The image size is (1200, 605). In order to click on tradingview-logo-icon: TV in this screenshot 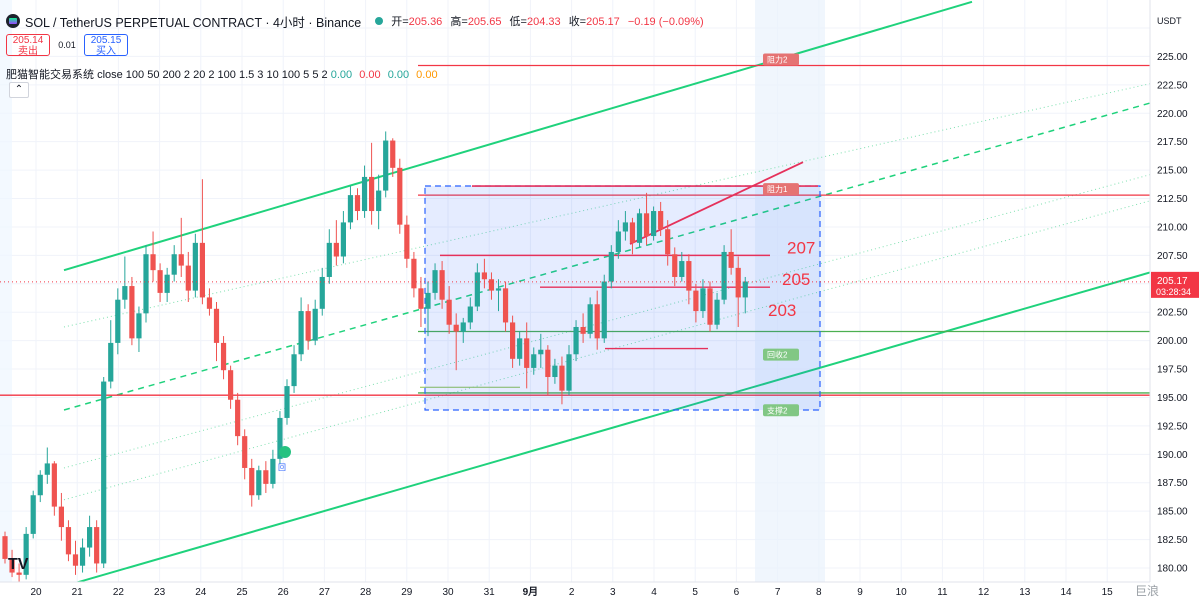, I will do `click(18, 564)`.